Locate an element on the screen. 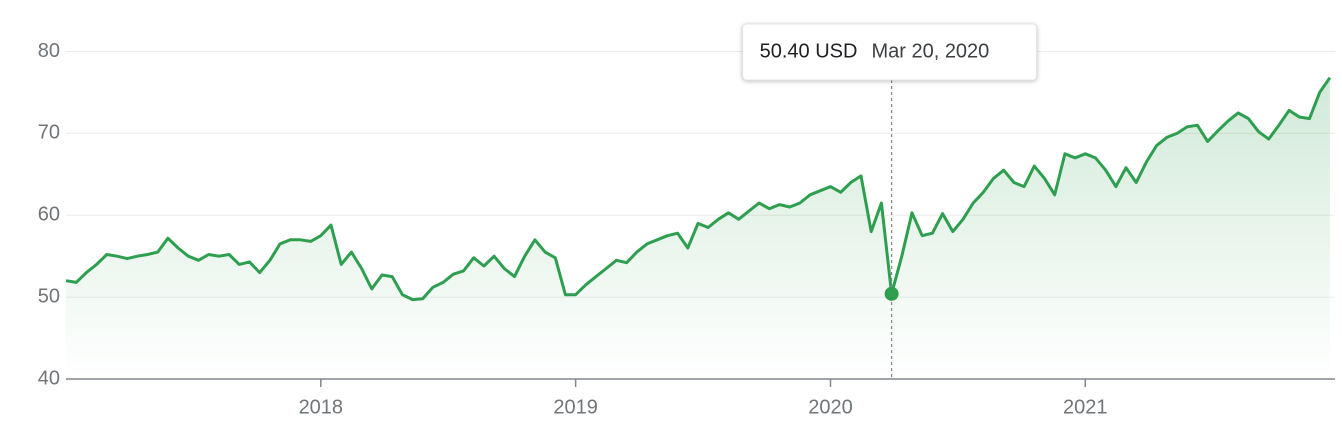 The height and width of the screenshot is (442, 1342). y-tick-label: 70 is located at coordinates (49, 133).